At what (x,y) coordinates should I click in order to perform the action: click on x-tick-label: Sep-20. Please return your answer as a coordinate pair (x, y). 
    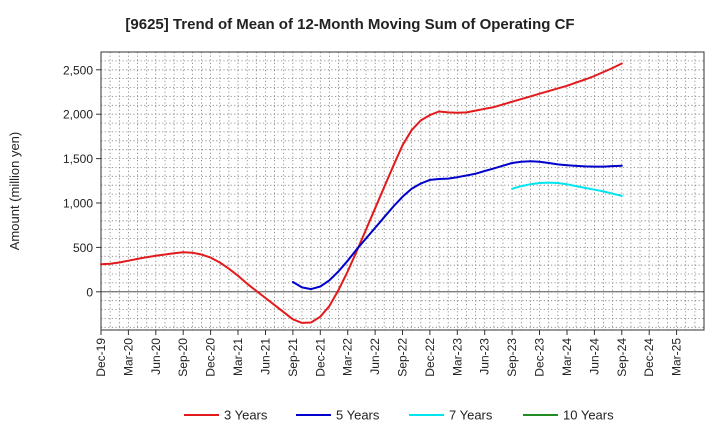
    Looking at the image, I should click on (183, 357).